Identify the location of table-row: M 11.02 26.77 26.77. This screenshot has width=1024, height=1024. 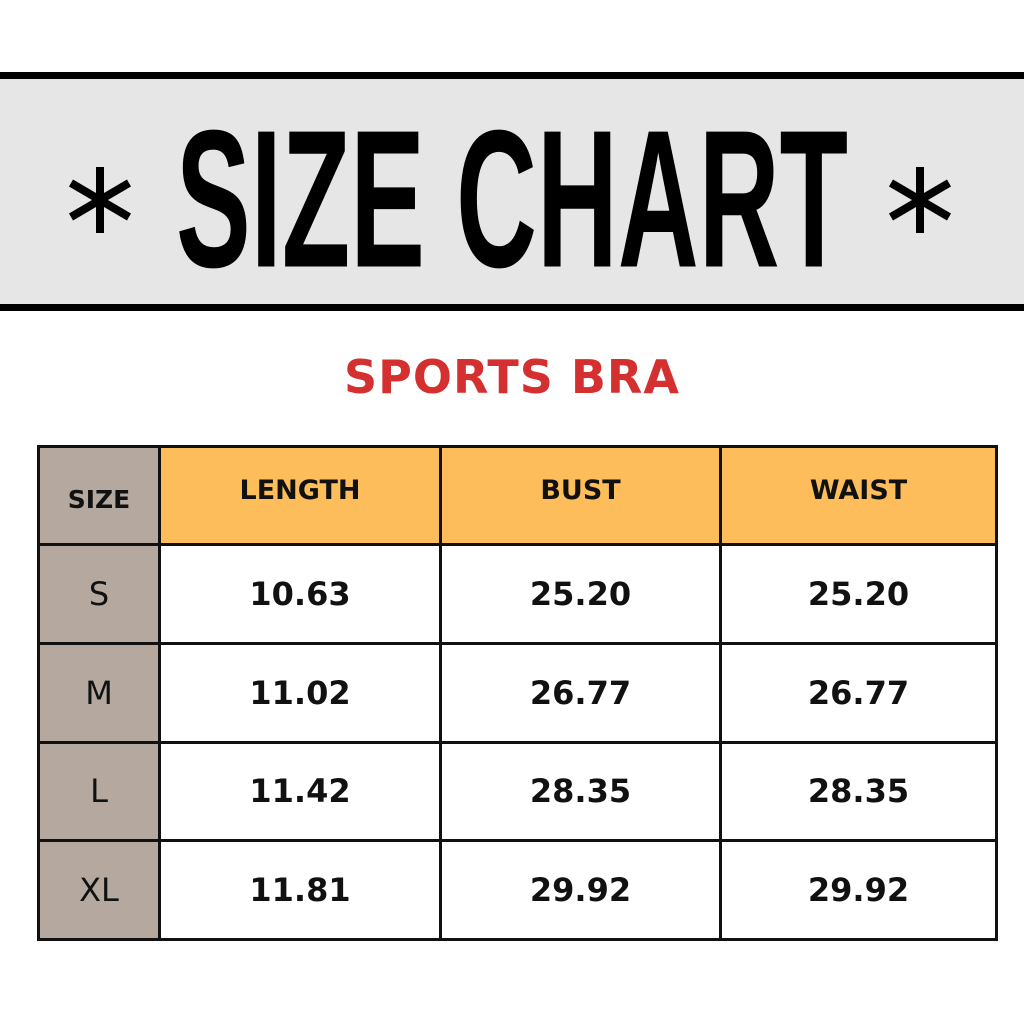
(517, 692).